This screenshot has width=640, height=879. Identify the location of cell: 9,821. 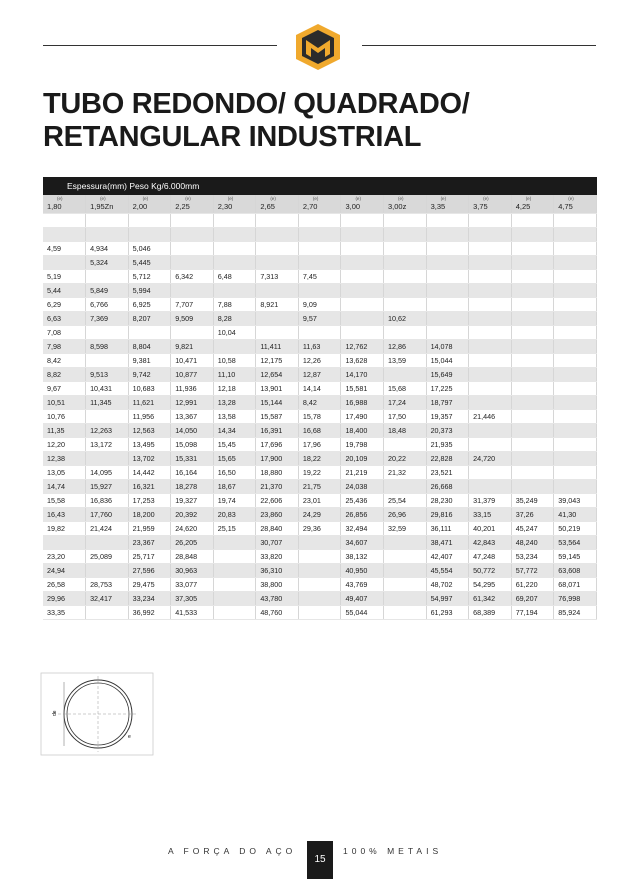
(192, 346).